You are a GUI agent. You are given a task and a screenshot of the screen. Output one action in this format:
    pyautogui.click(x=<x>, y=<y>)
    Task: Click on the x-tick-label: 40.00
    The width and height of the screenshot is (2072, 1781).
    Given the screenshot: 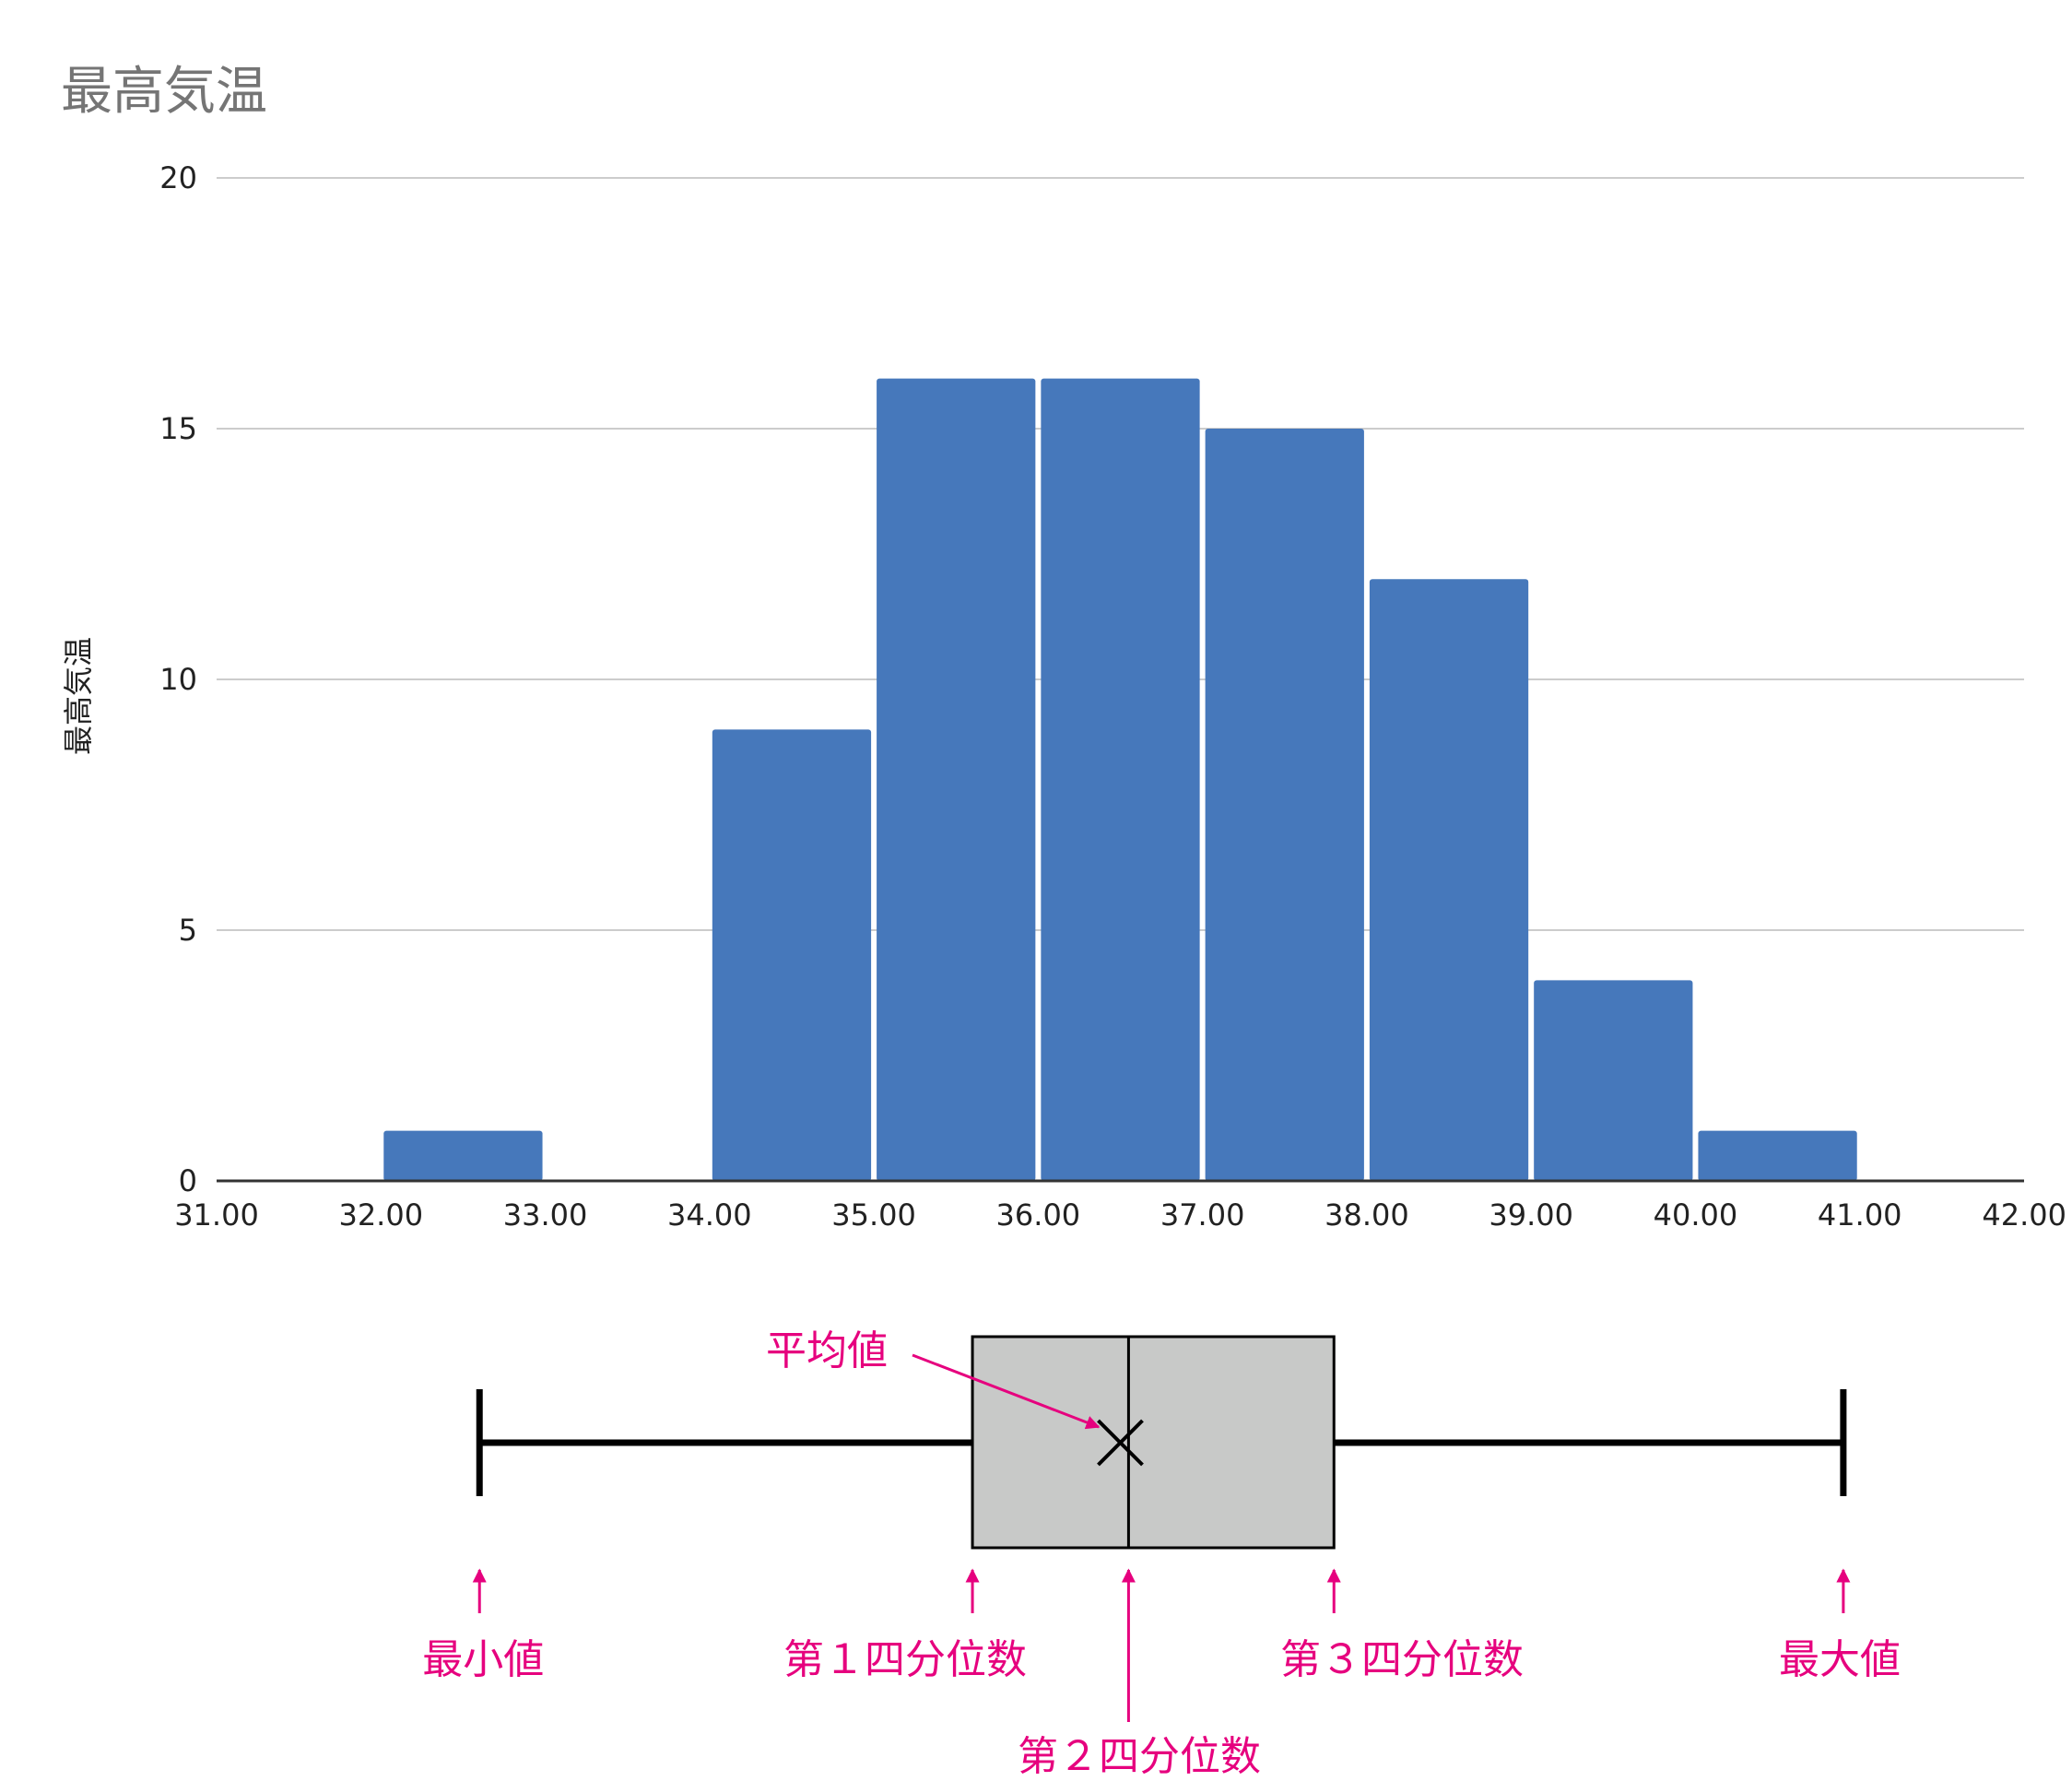 What is the action you would take?
    pyautogui.click(x=1696, y=1215)
    